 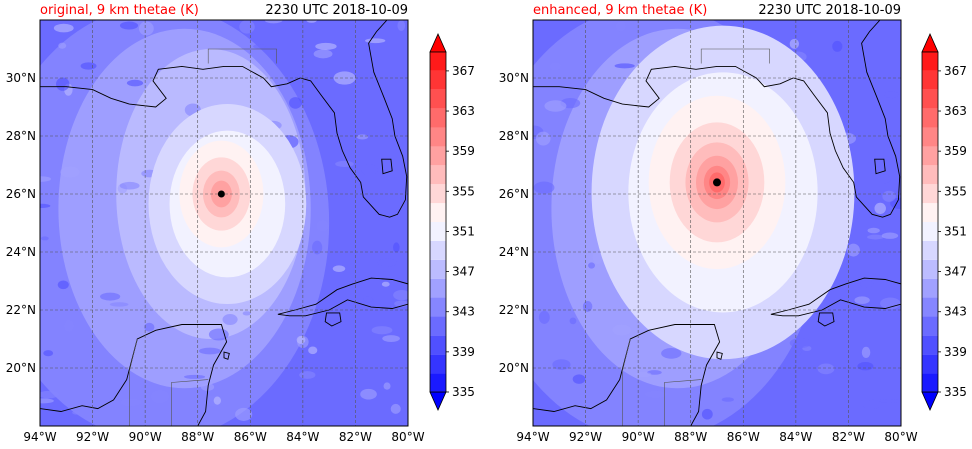 I want to click on lon-tick-label: 82°W, so click(x=355, y=437).